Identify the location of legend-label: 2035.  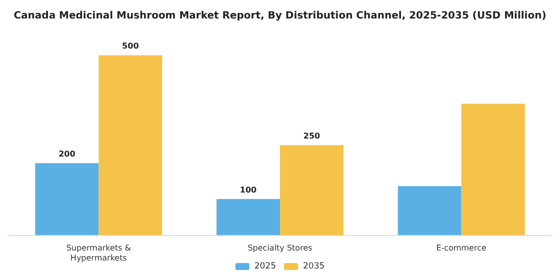
(314, 267).